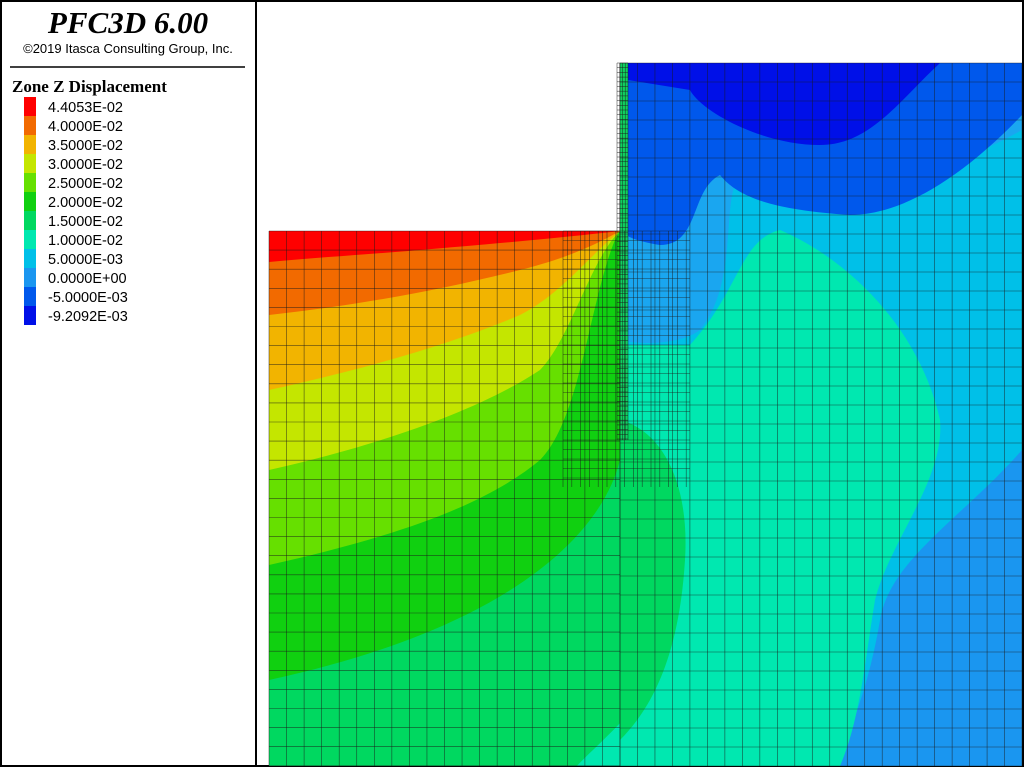 Image resolution: width=1024 pixels, height=768 pixels. I want to click on legend-title: Zone Z Displacement, so click(89, 86).